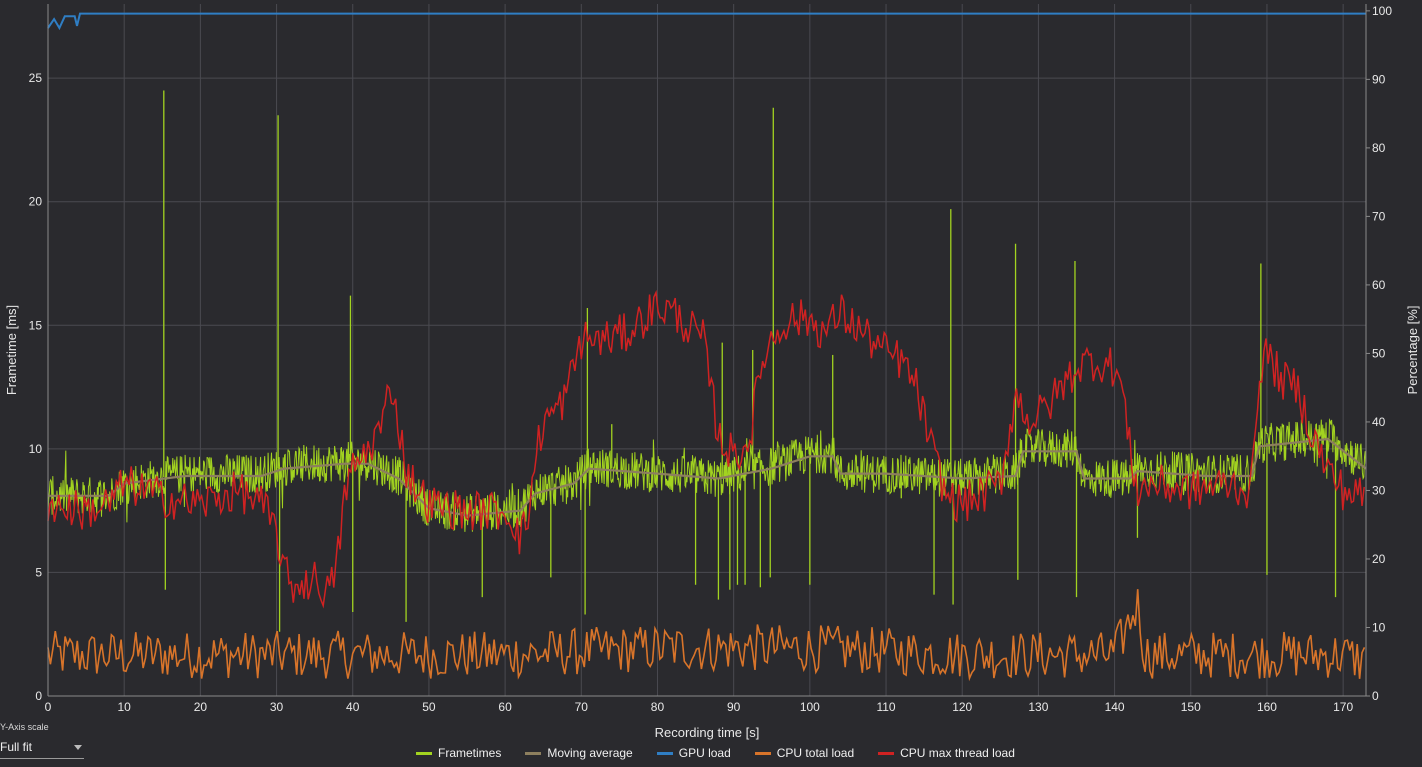 This screenshot has height=767, width=1422. Describe the element at coordinates (125, 707) in the screenshot. I see `x-tick-label: 10` at that location.